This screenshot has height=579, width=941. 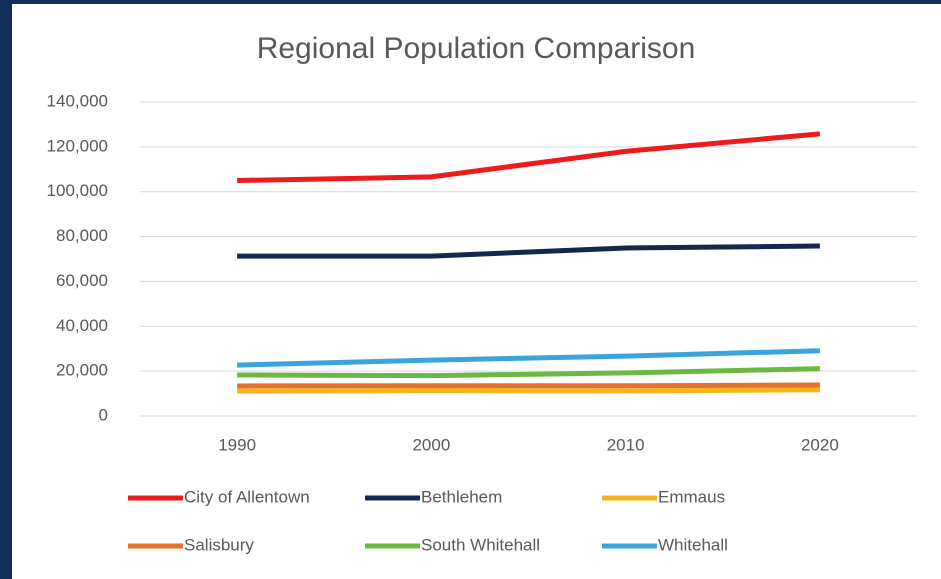 I want to click on legend-label: City of Allentown, so click(x=247, y=496).